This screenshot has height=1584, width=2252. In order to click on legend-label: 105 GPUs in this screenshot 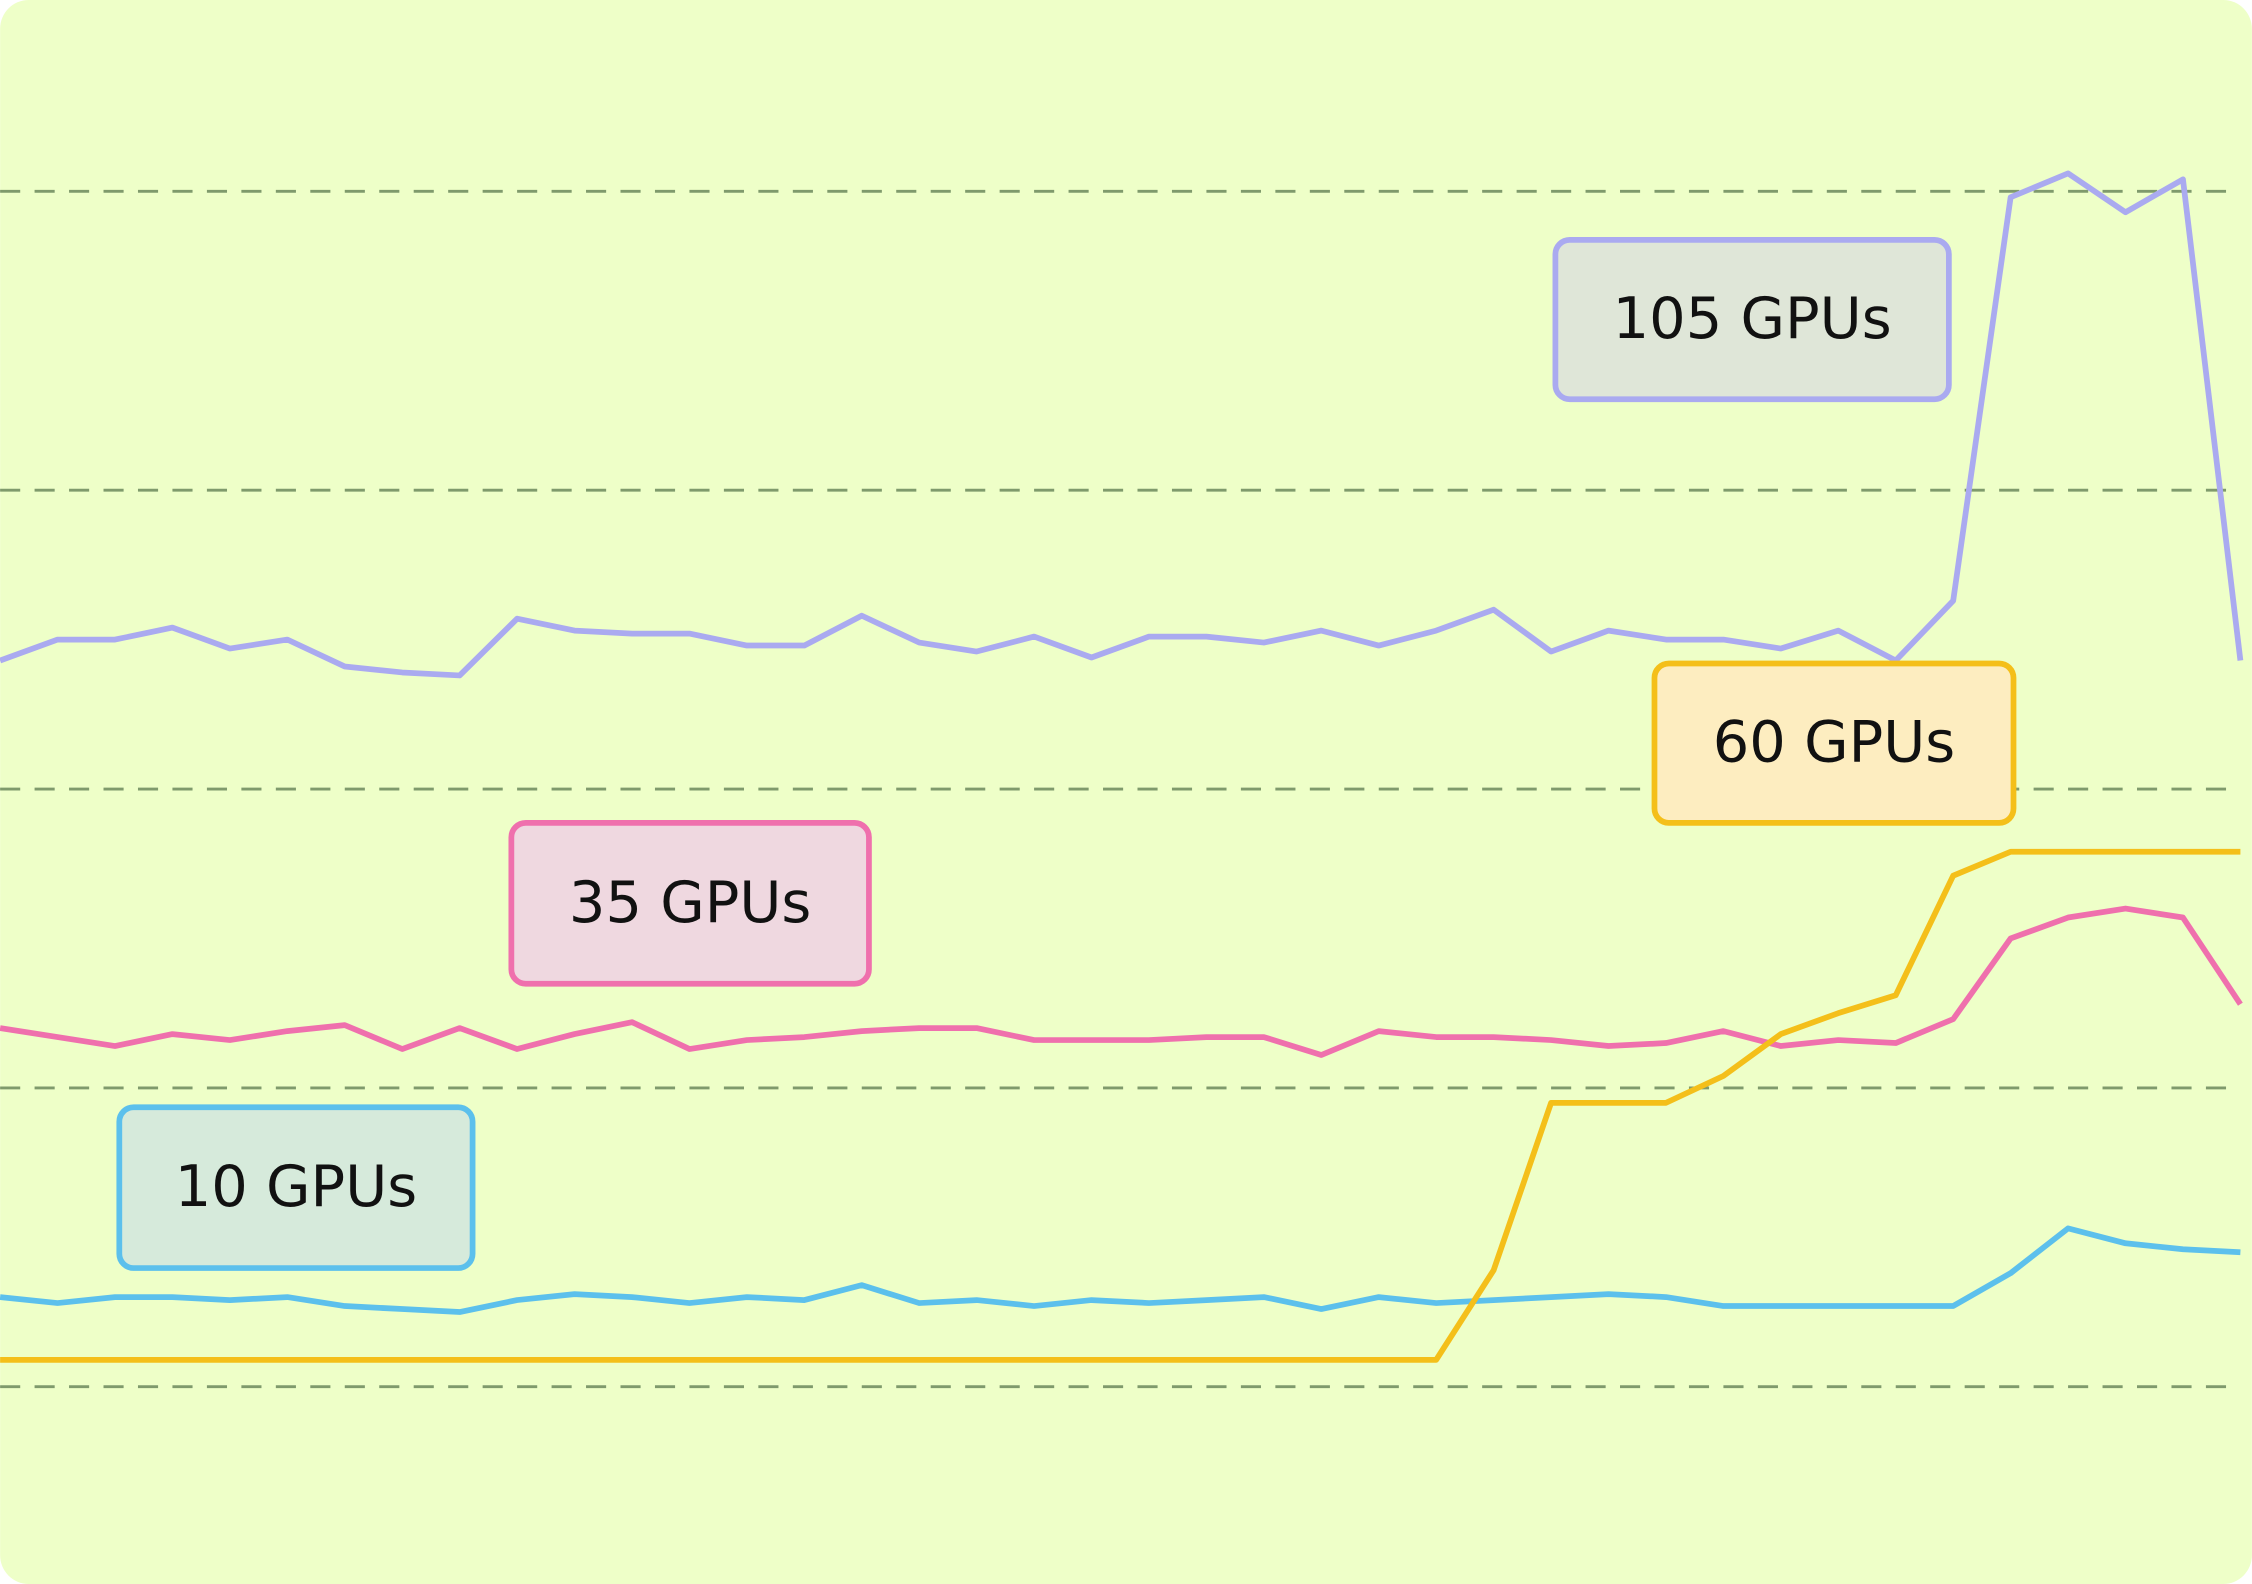, I will do `click(1752, 318)`.